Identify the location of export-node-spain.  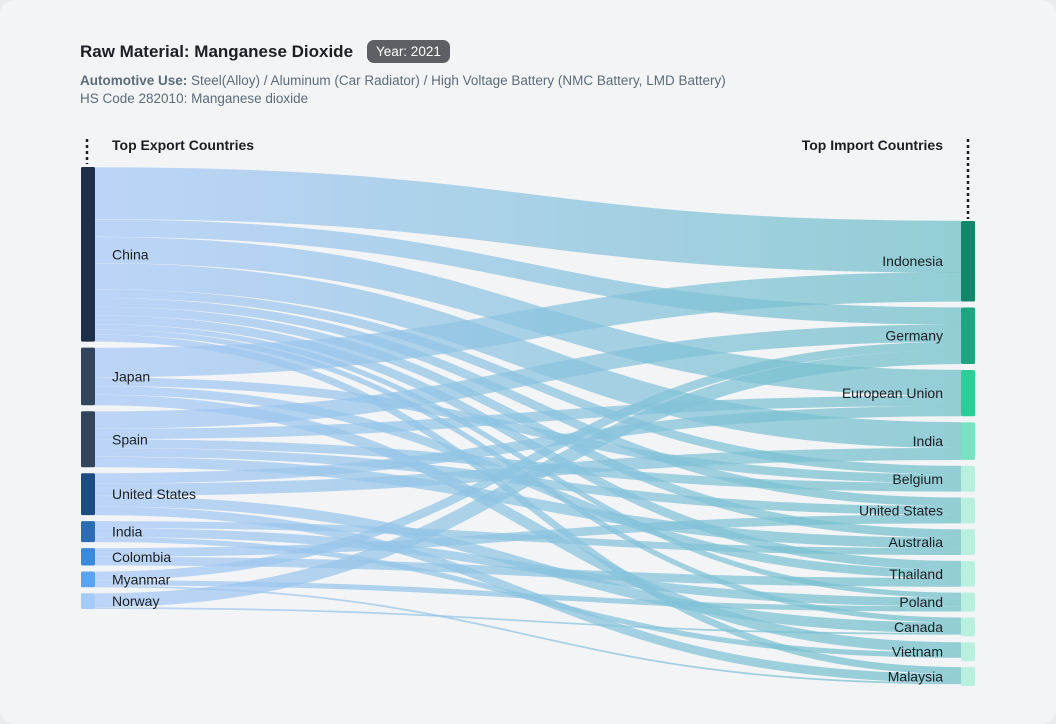
(88, 439).